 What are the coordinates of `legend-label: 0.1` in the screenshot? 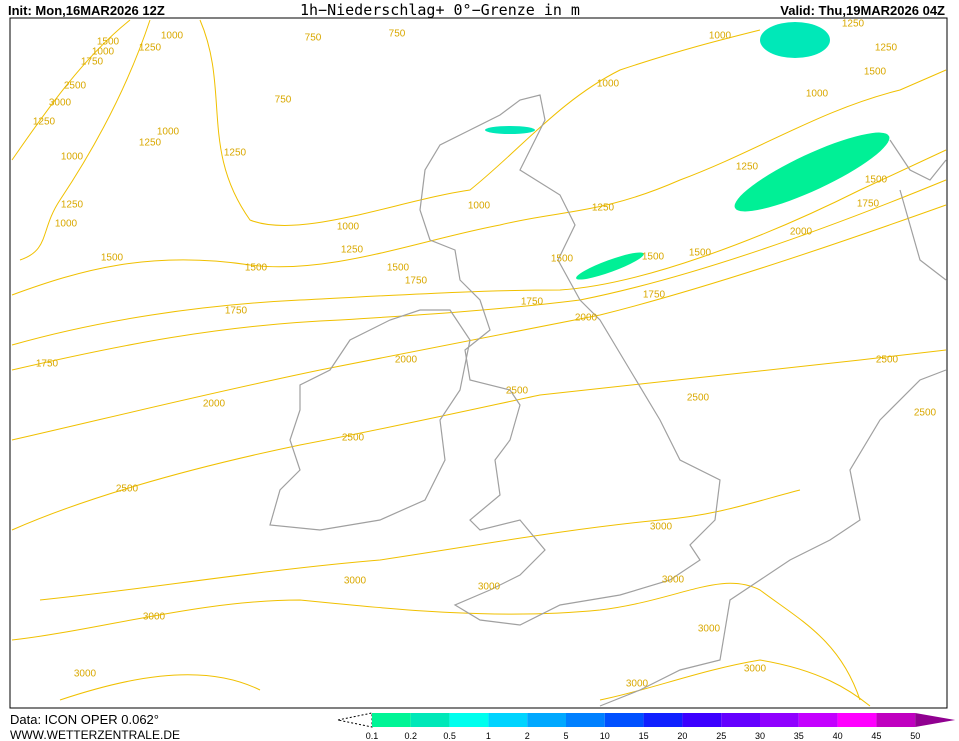 It's located at (372, 736).